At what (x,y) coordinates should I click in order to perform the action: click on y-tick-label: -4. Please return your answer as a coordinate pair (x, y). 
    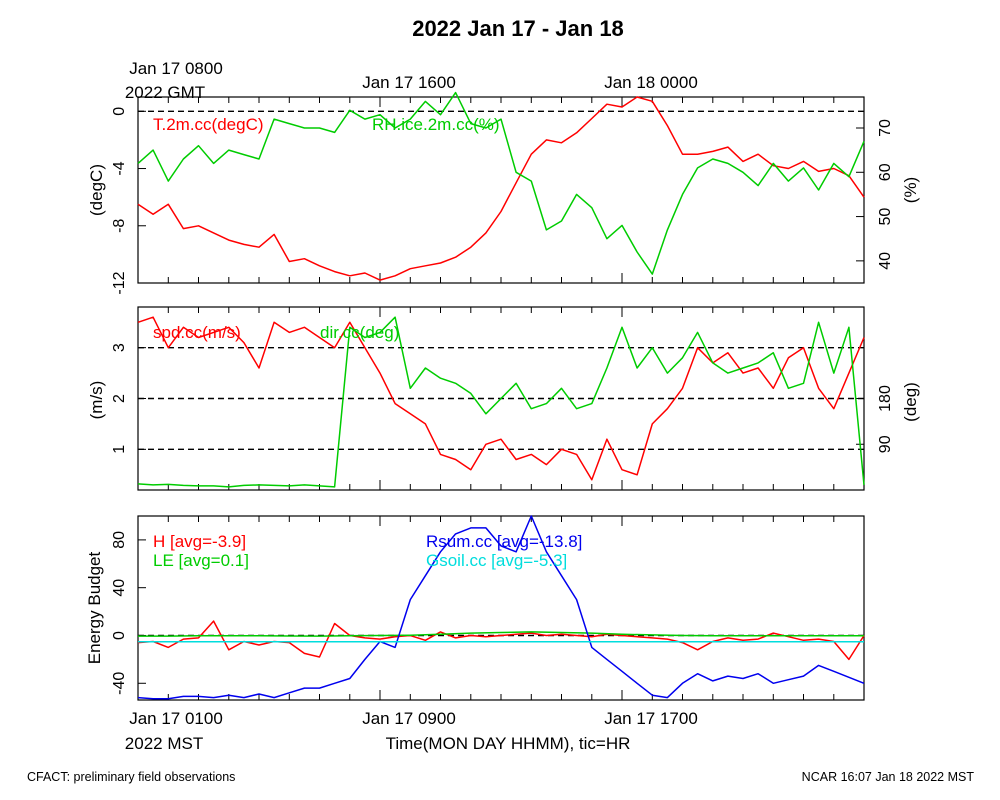
    Looking at the image, I should click on (119, 168).